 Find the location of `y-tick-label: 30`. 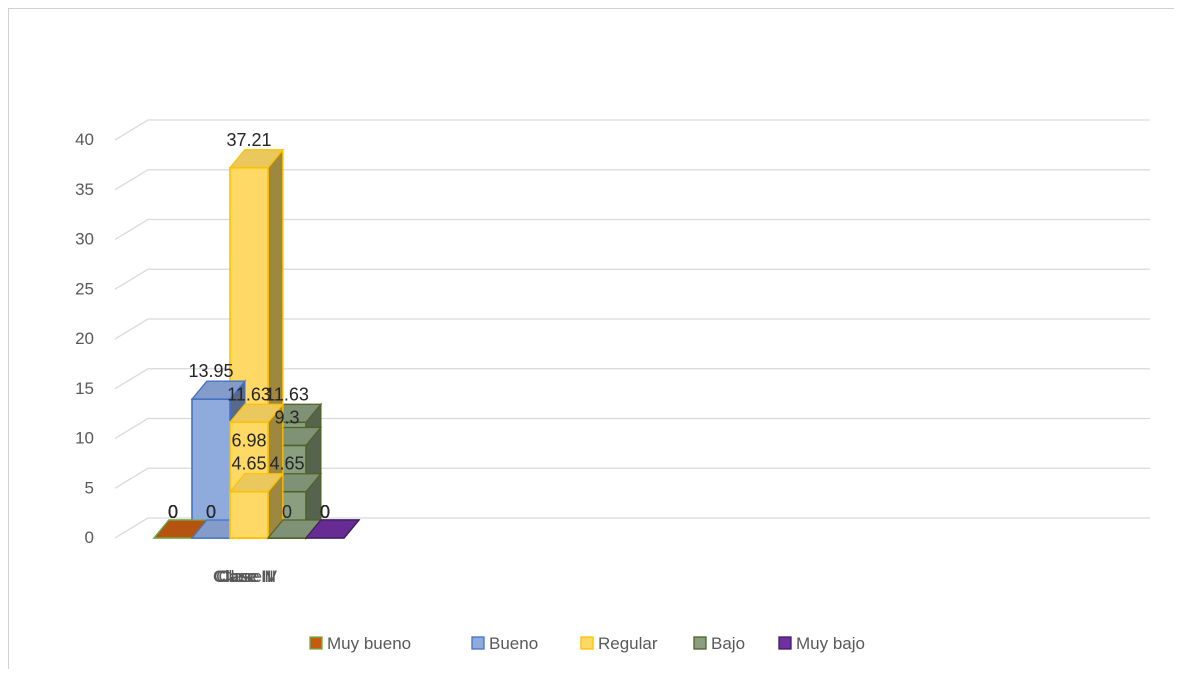

y-tick-label: 30 is located at coordinates (84, 239).